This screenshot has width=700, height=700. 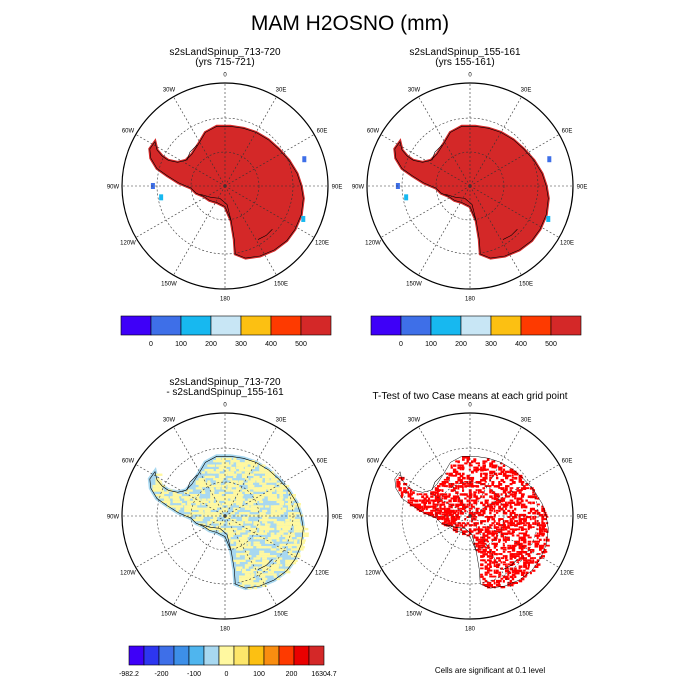 What do you see at coordinates (465, 62) in the screenshot?
I see `panel-2-title-line2: (yrs 155-161)` at bounding box center [465, 62].